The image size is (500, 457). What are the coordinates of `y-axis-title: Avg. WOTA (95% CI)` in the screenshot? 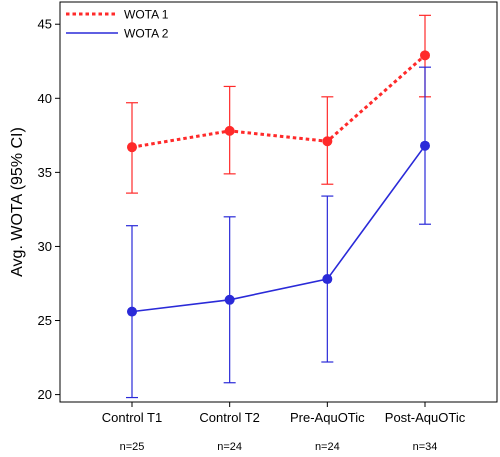 It's located at (17, 202).